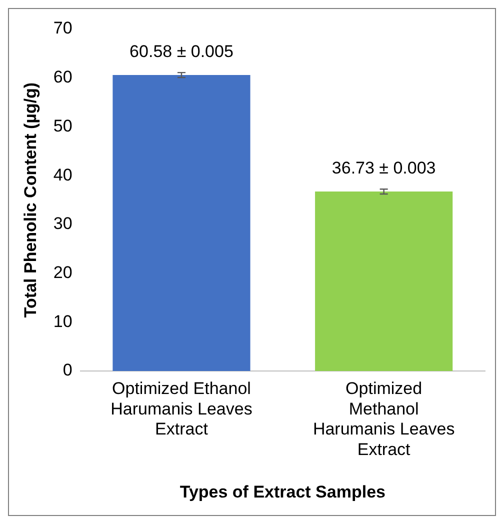 Image resolution: width=504 pixels, height=524 pixels. I want to click on data-label: 60.58 ± 0.005, so click(182, 51).